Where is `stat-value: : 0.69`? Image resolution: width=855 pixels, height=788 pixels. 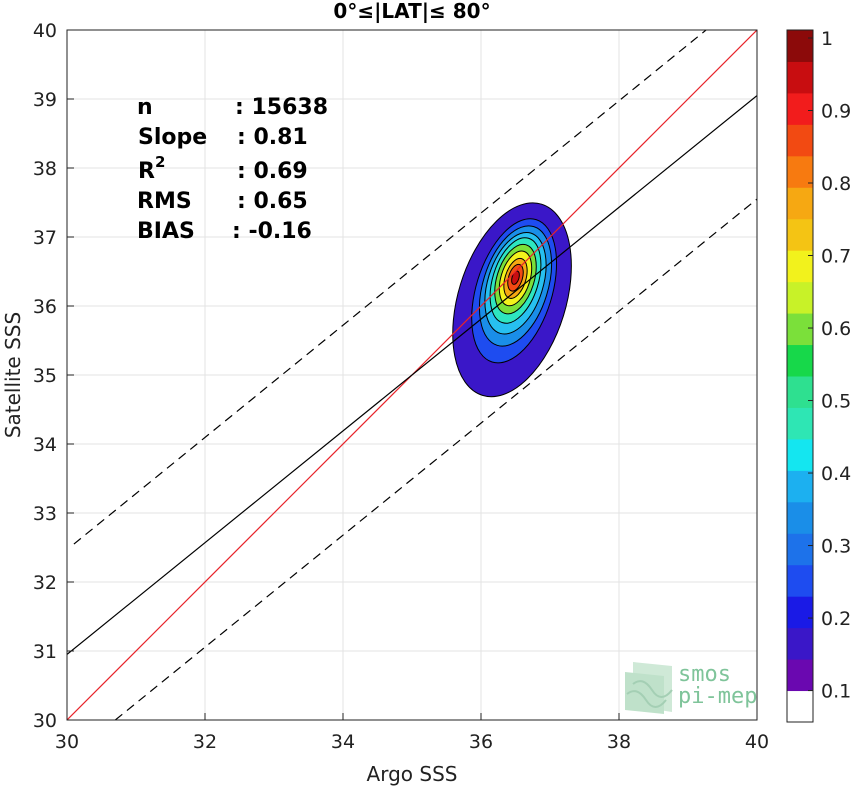
stat-value: : 0.69 is located at coordinates (272, 171).